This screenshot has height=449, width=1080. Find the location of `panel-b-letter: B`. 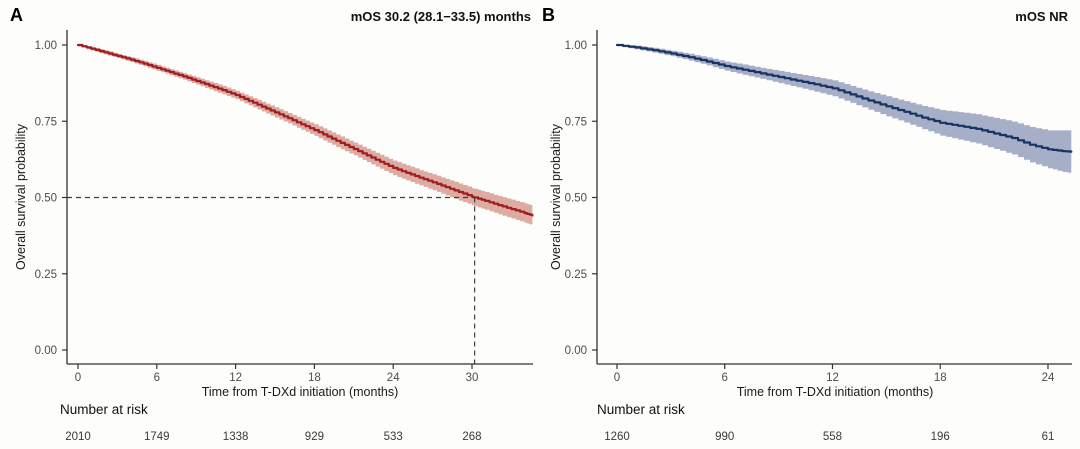

panel-b-letter: B is located at coordinates (548, 15).